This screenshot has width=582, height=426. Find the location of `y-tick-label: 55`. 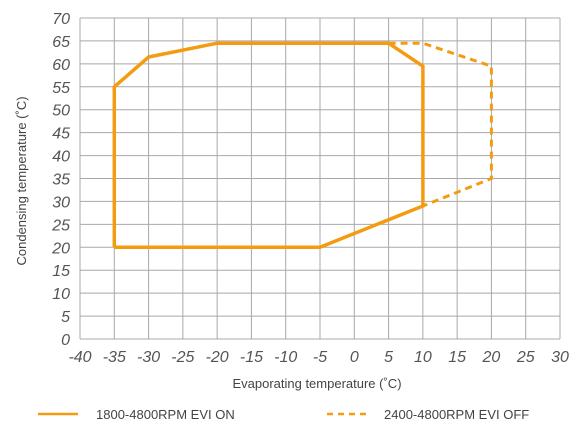

y-tick-label: 55 is located at coordinates (61, 88).